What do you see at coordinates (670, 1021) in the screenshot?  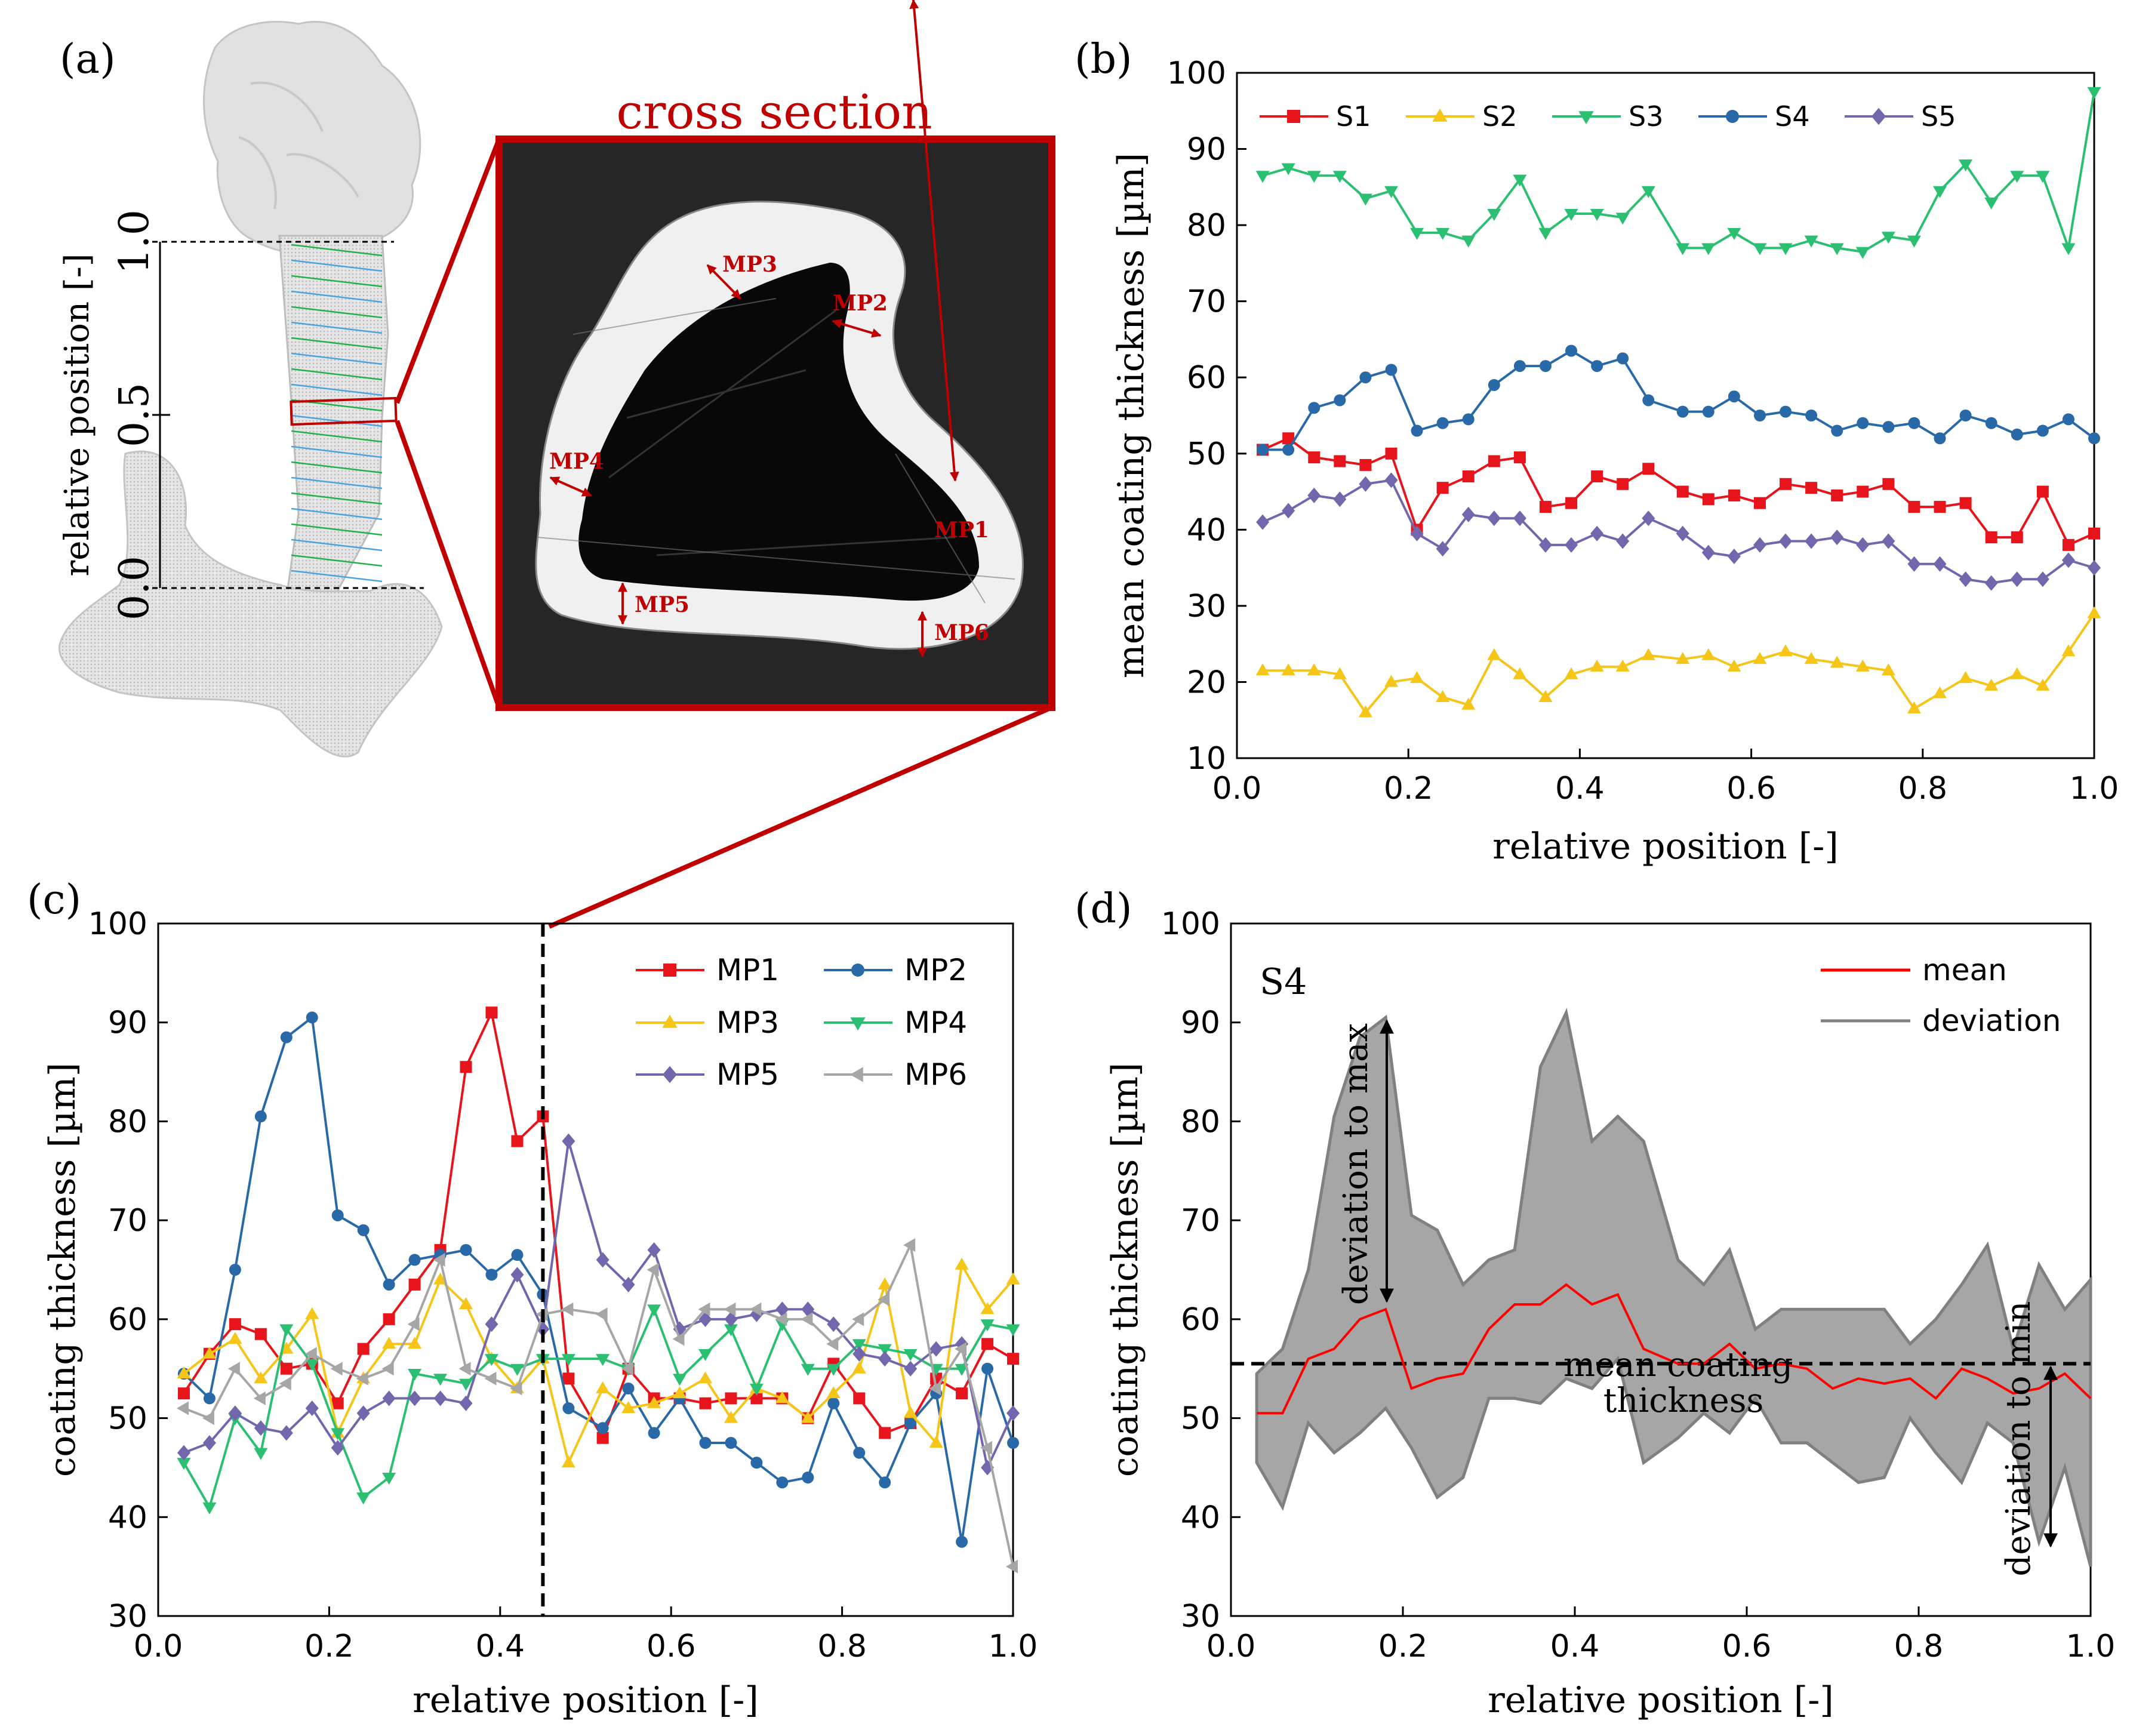 I see `legend-marker-MP3` at bounding box center [670, 1021].